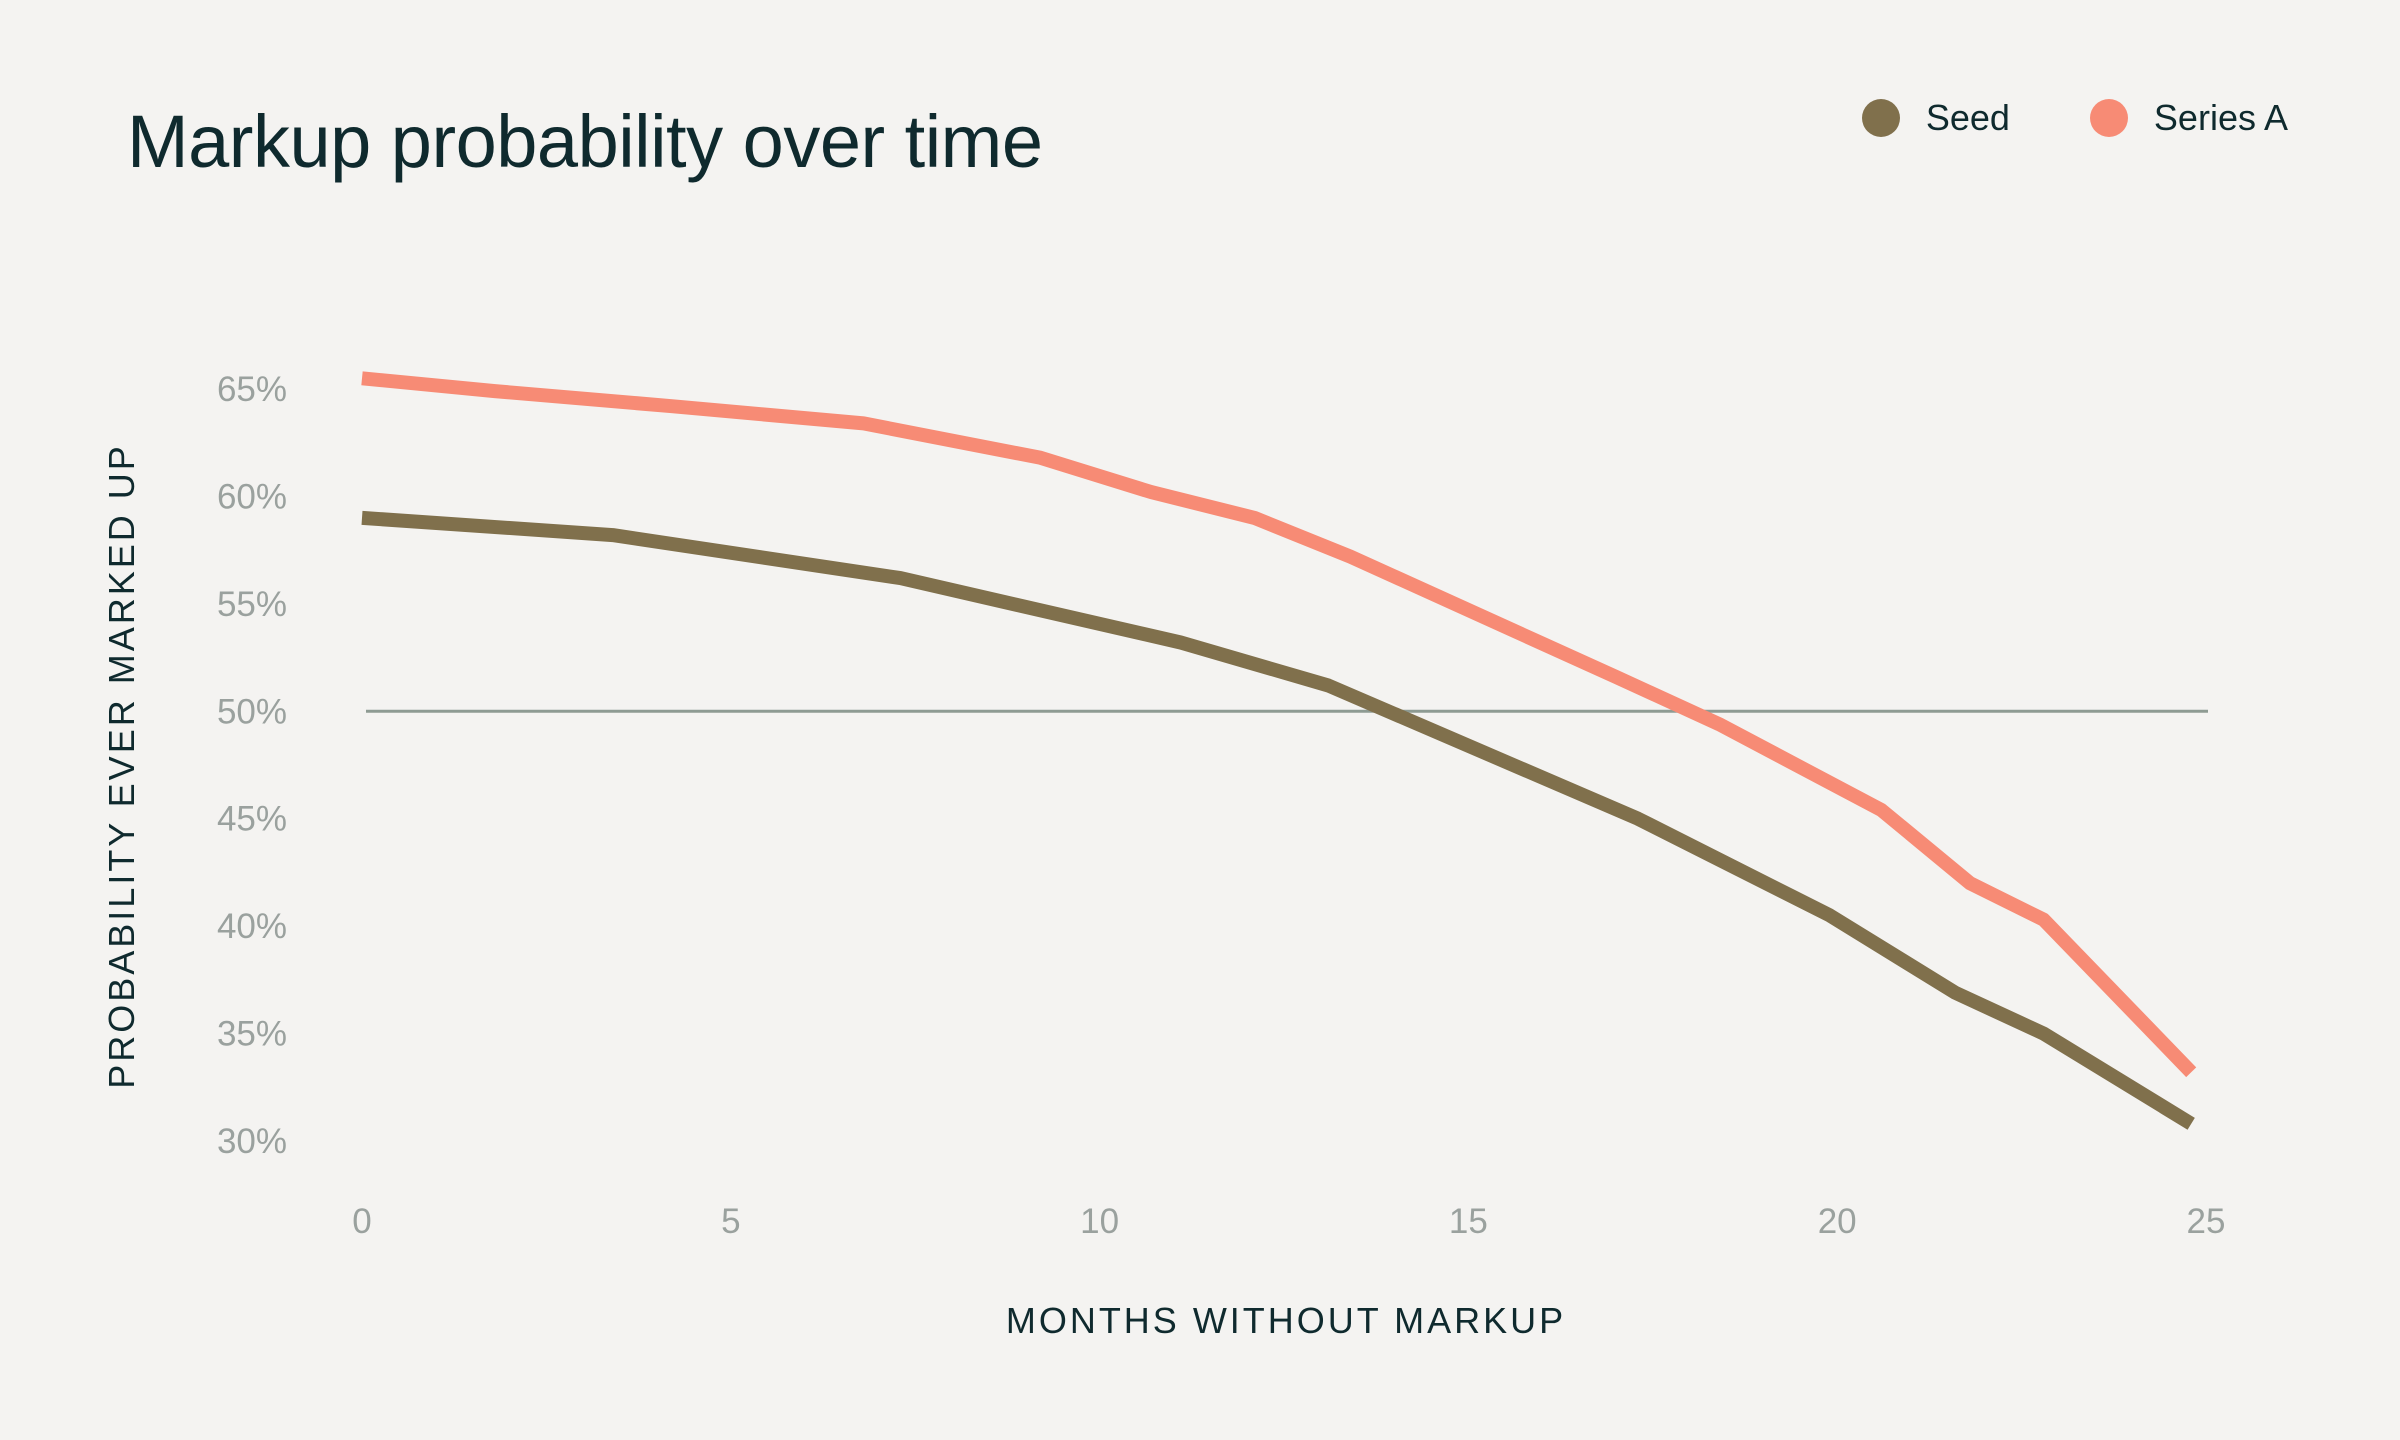  I want to click on y-axis-title: PROBABILITY EVER MARKED UP, so click(121, 766).